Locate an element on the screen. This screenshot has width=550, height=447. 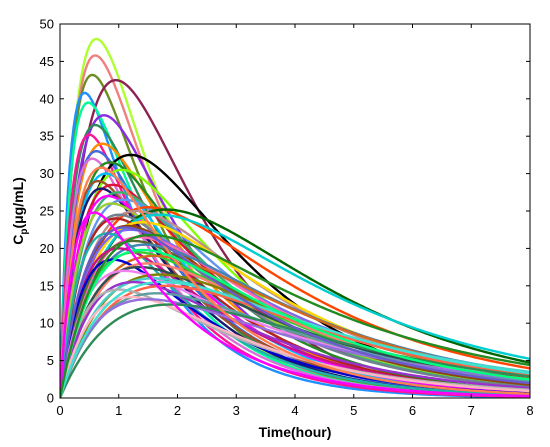
x-tick-label: 1 is located at coordinates (118, 410).